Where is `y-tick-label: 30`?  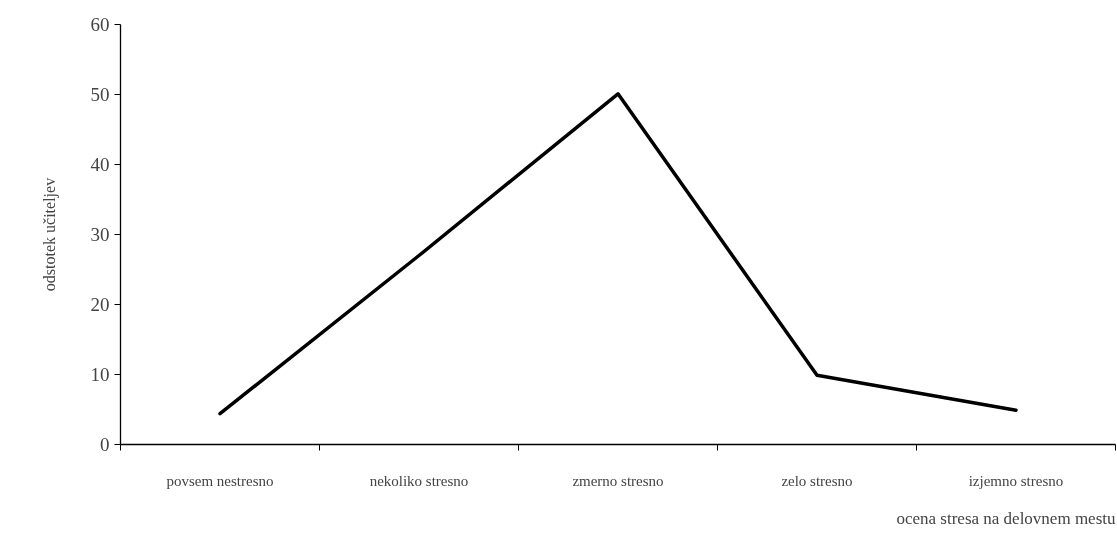 y-tick-label: 30 is located at coordinates (100, 234).